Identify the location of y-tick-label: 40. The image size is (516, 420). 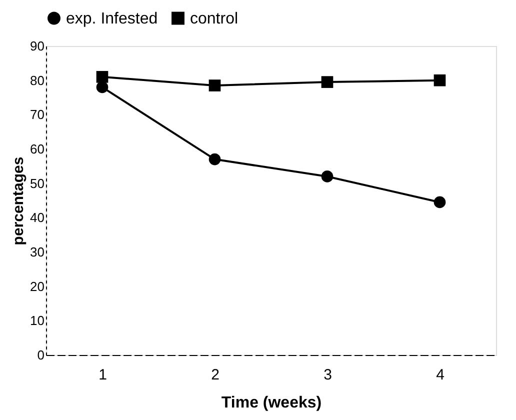
(37, 218).